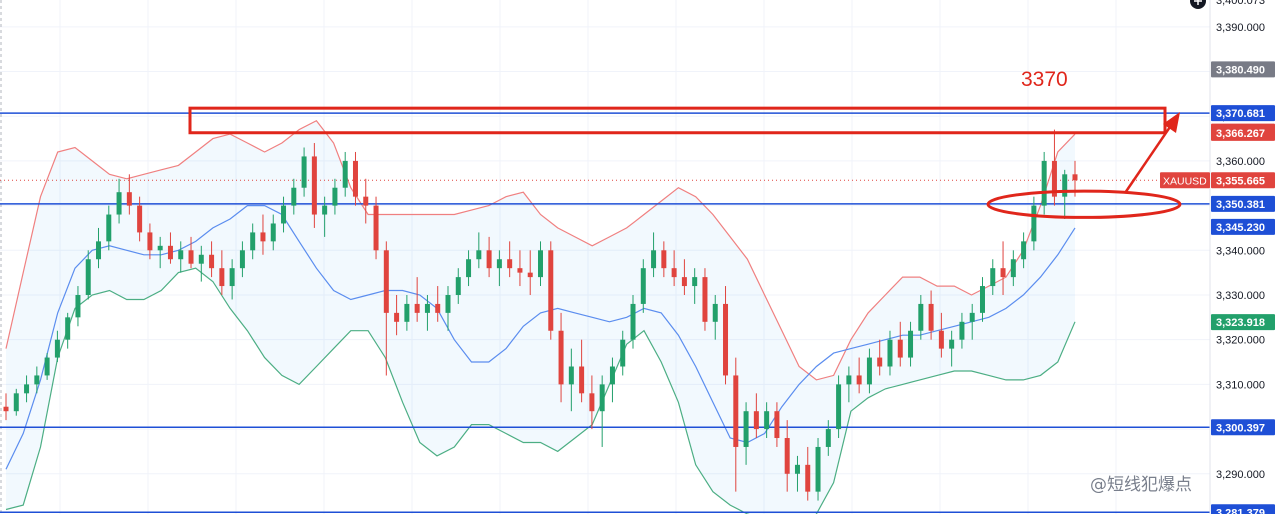 Image resolution: width=1280 pixels, height=519 pixels. I want to click on price-badge-label: 3,366.267, so click(1240, 134).